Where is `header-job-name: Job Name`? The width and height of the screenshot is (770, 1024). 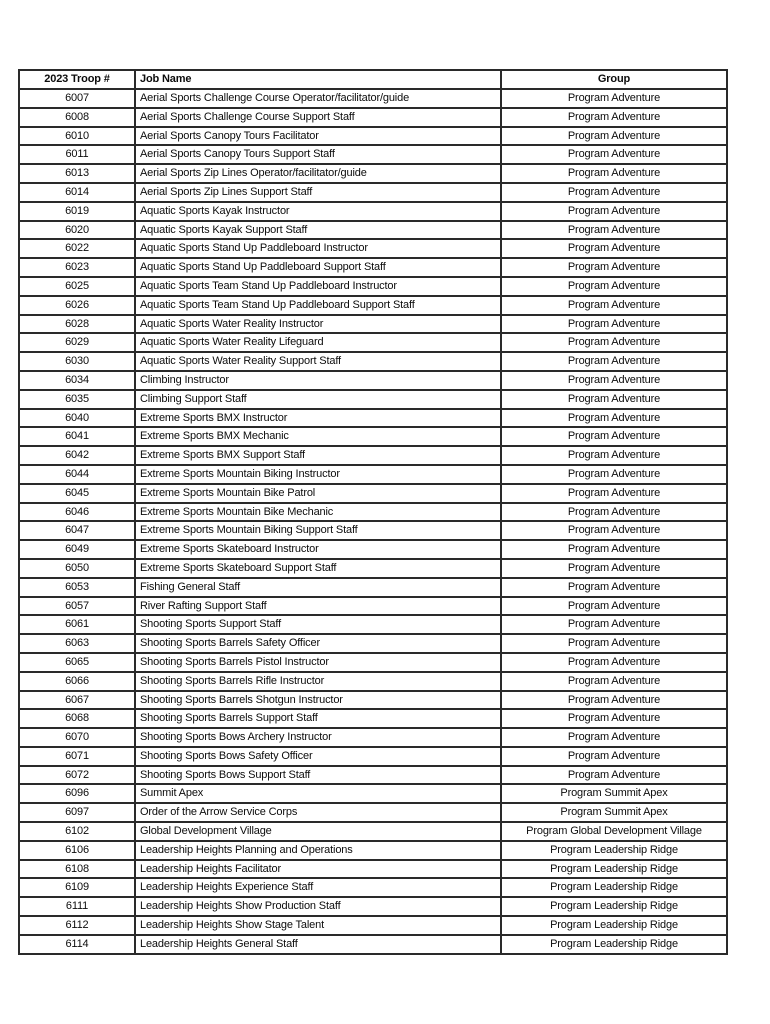 header-job-name: Job Name is located at coordinates (318, 79).